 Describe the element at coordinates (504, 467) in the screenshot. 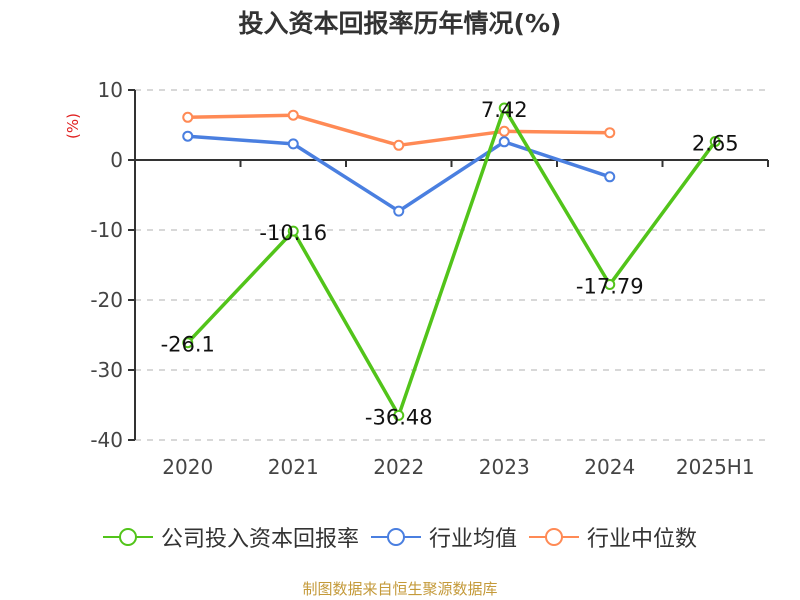

I see `x-tick-label: 2023` at that location.